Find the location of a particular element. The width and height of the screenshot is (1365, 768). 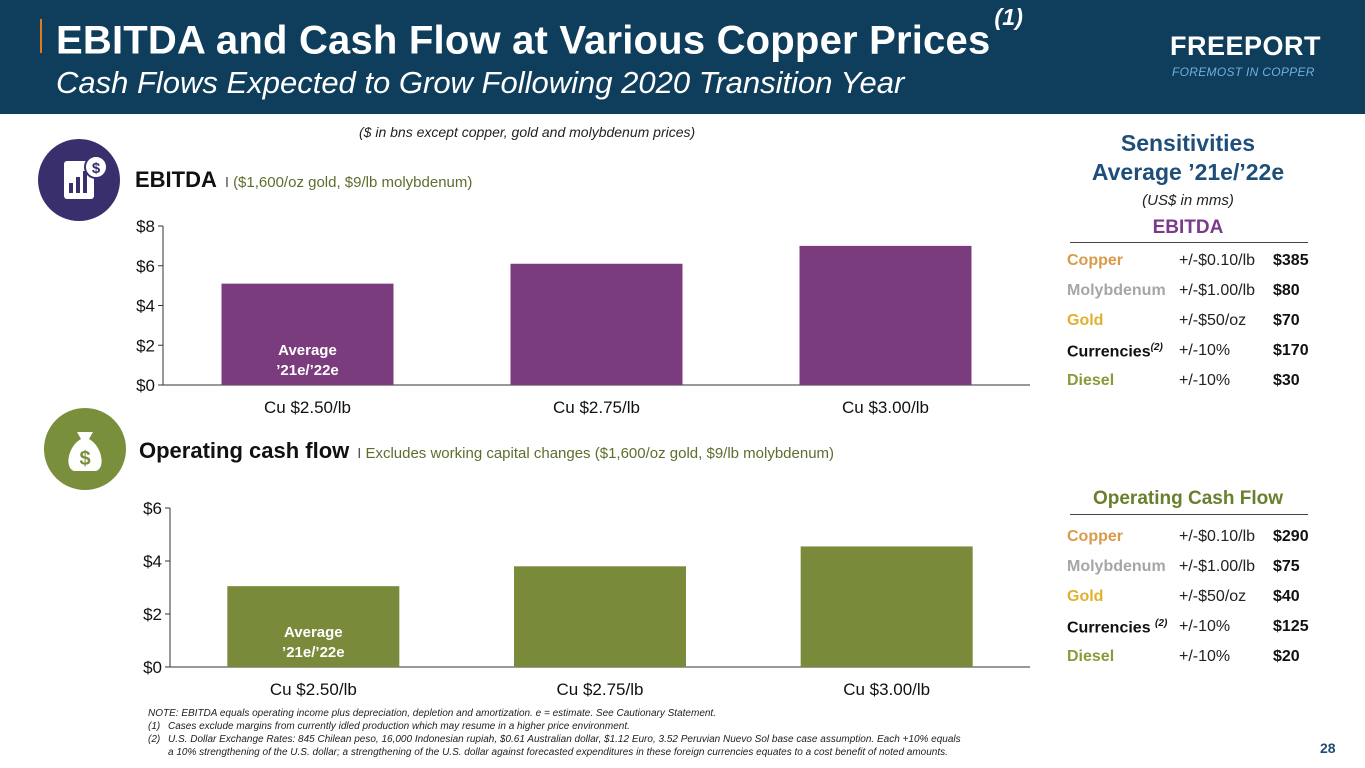

sensitivity-row: Diesel +/-10% $20 is located at coordinates (1192, 659).